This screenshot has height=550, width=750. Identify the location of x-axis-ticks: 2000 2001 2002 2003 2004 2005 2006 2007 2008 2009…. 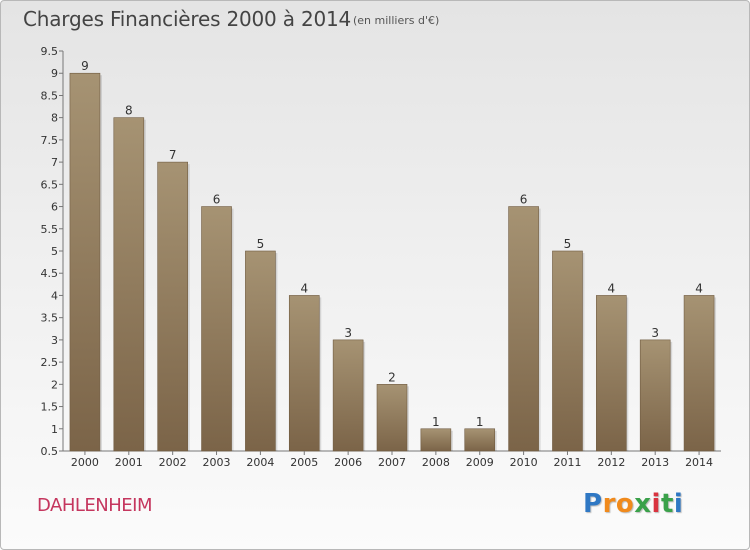
(392, 460).